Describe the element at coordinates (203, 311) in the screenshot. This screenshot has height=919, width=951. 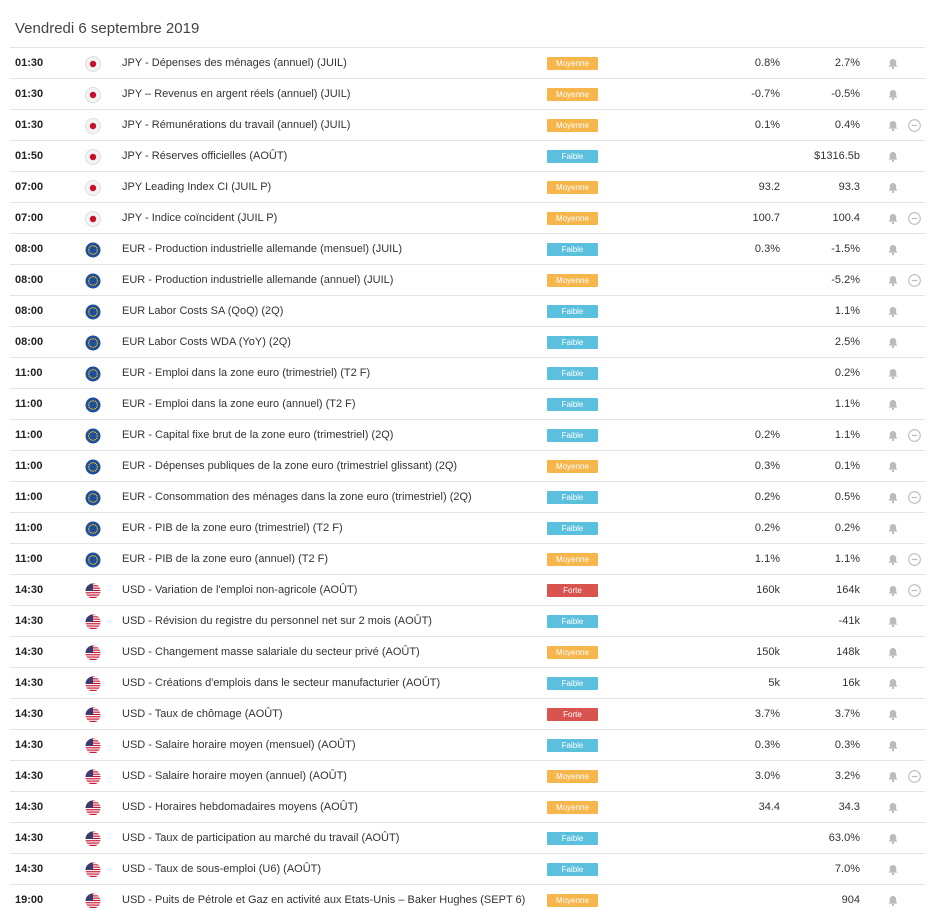
I see `event-name: EUR Labor Costs SA (QoQ) (2Q)` at that location.